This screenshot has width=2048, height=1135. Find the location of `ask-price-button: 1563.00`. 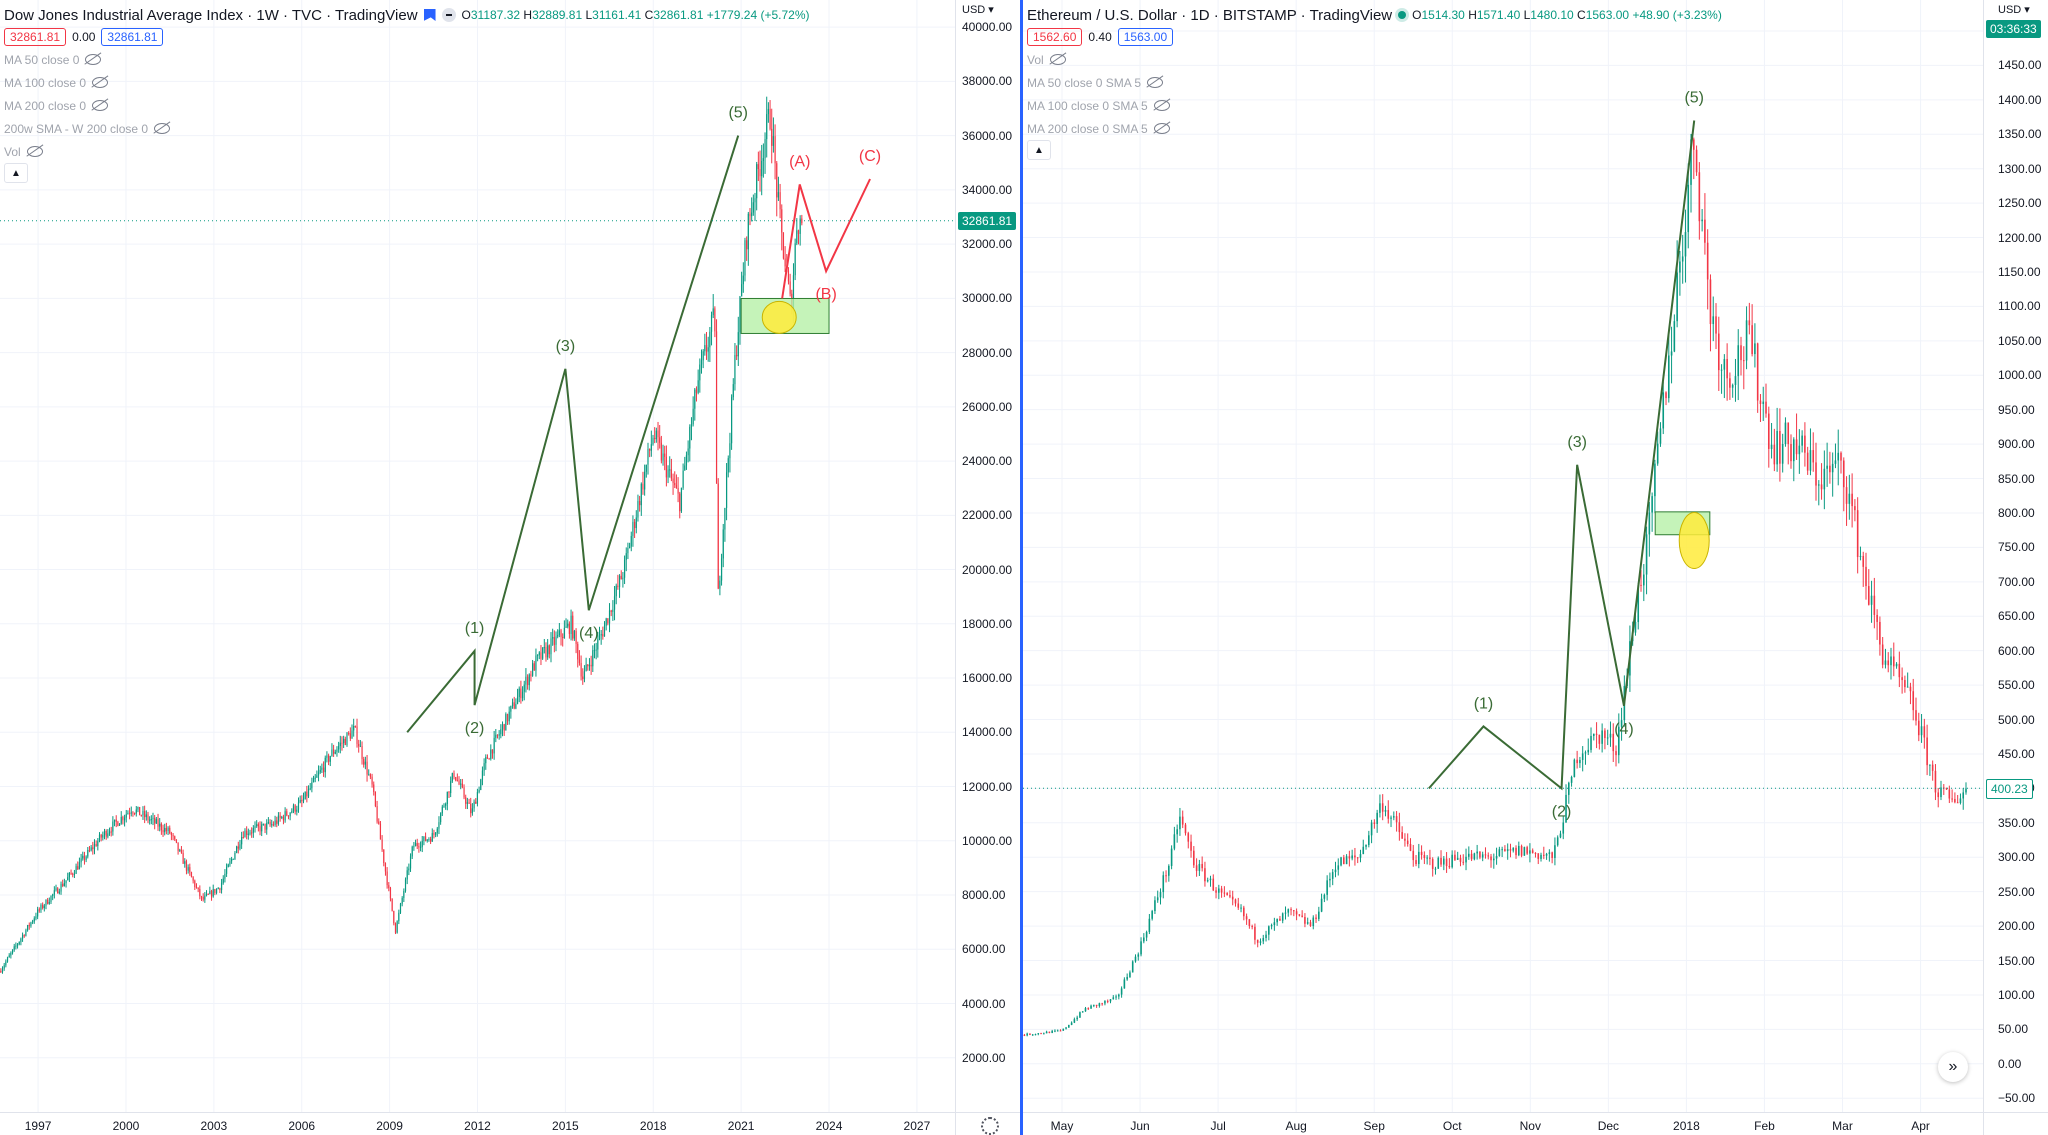

ask-price-button: 1563.00 is located at coordinates (1145, 37).